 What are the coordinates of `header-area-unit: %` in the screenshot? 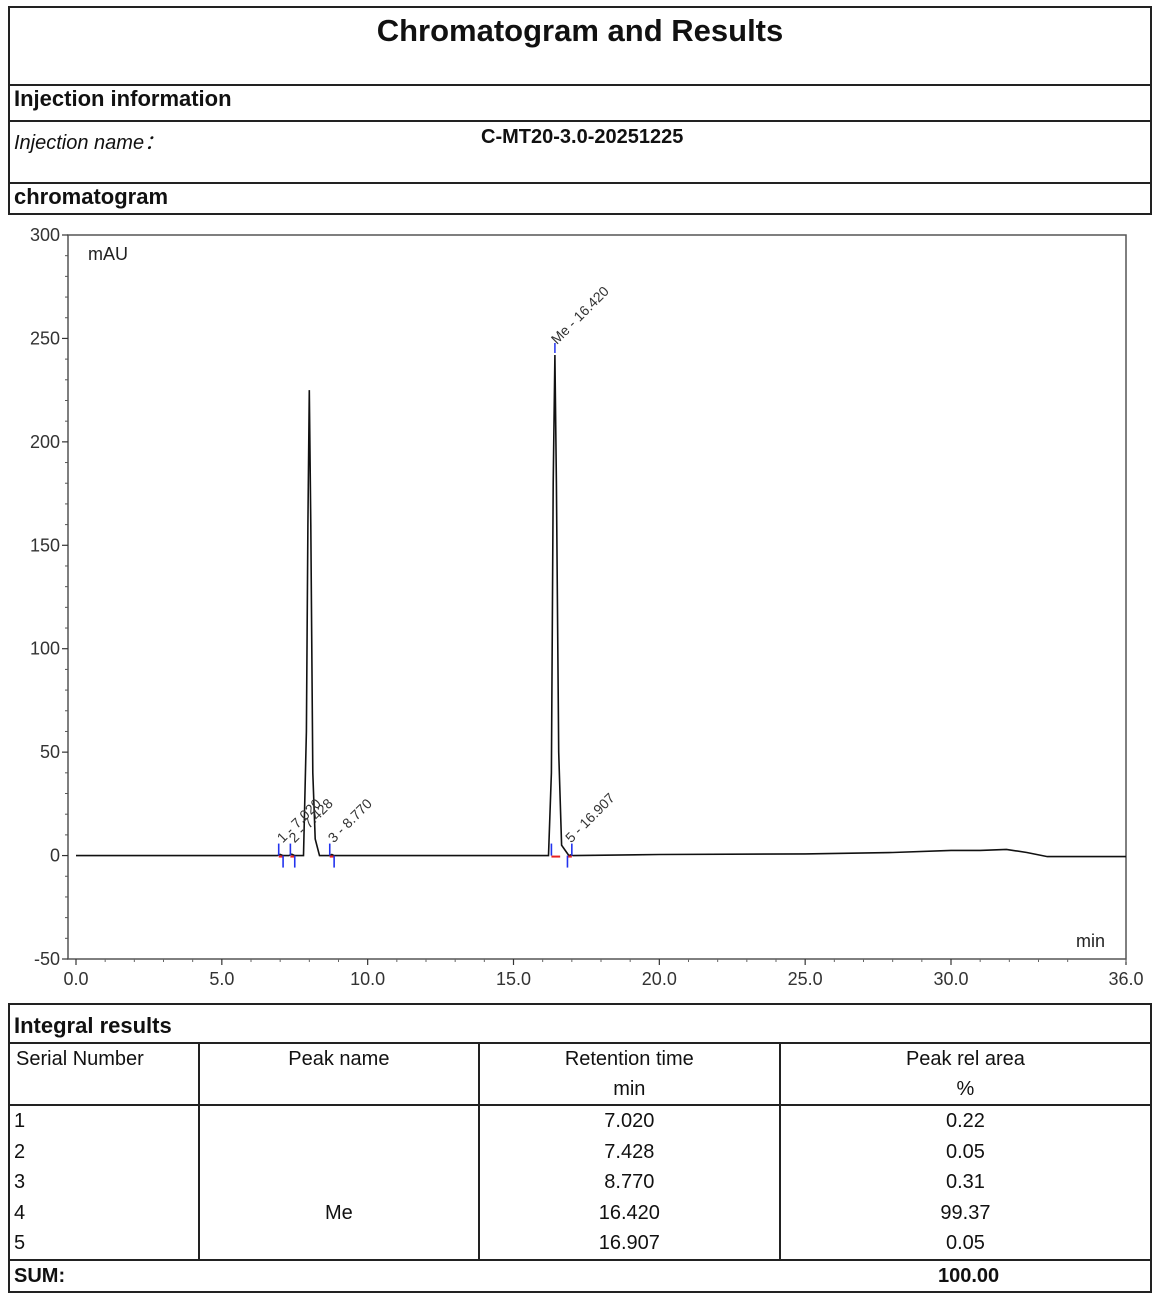 It's located at (965, 1089).